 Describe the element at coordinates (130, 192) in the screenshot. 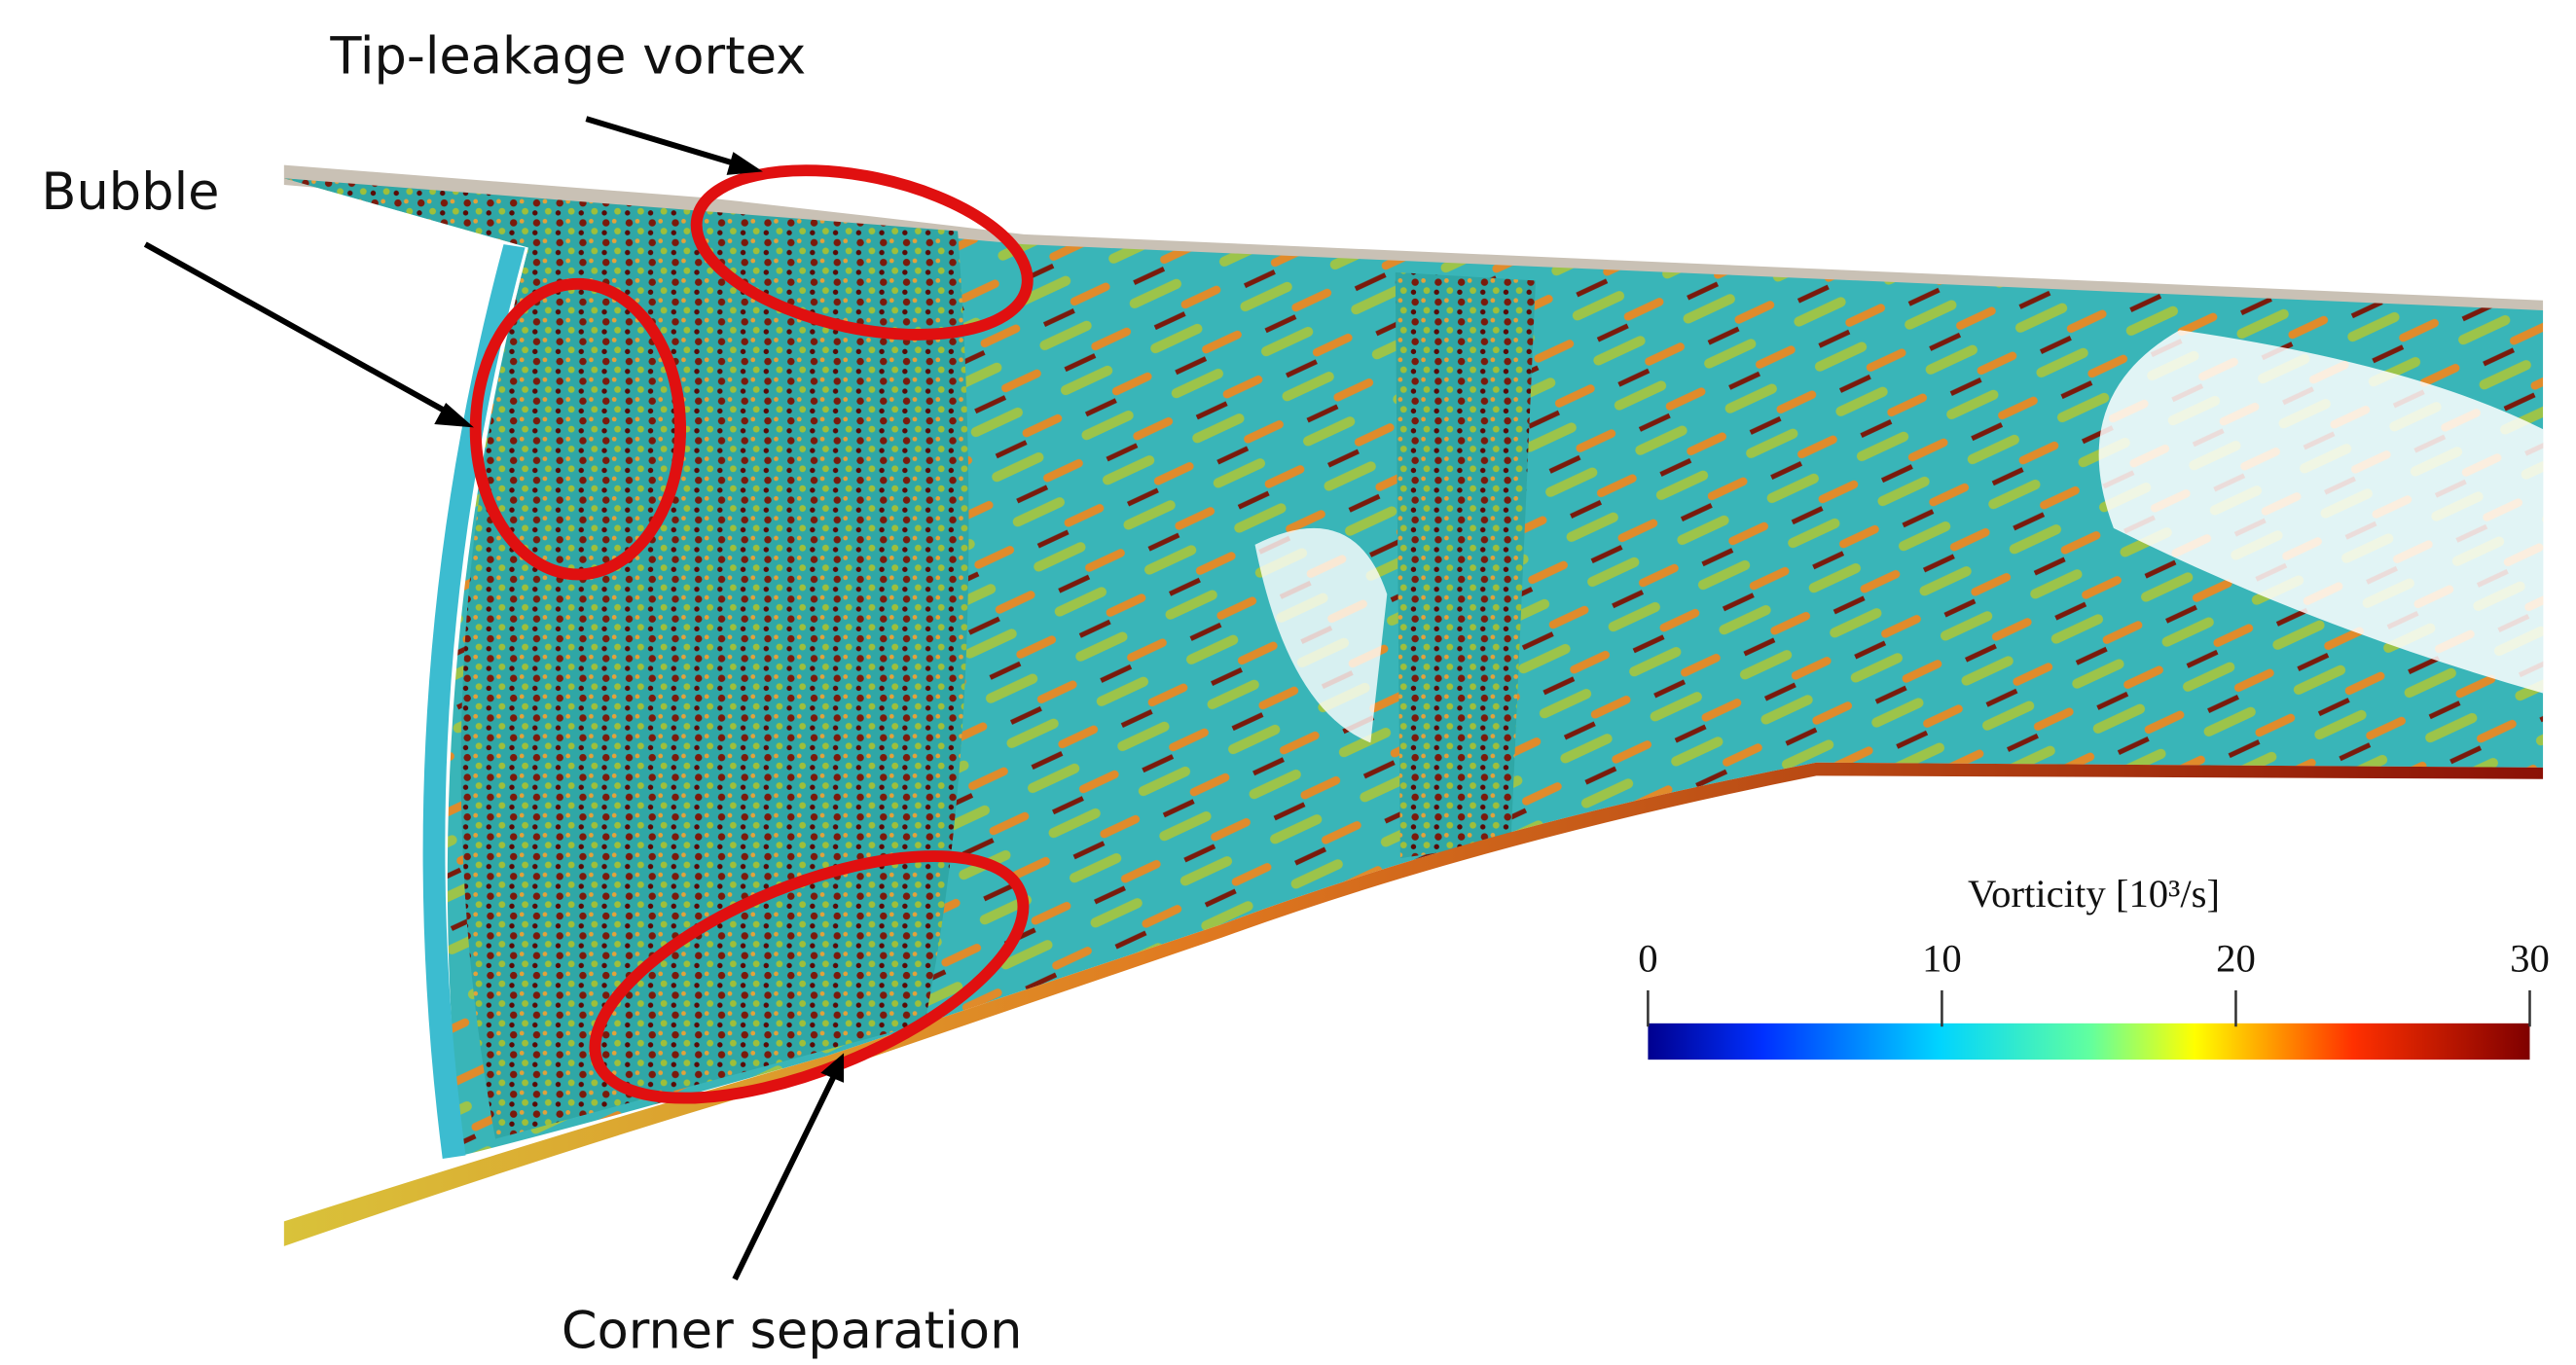

I see `annotation-label: Bubble` at that location.